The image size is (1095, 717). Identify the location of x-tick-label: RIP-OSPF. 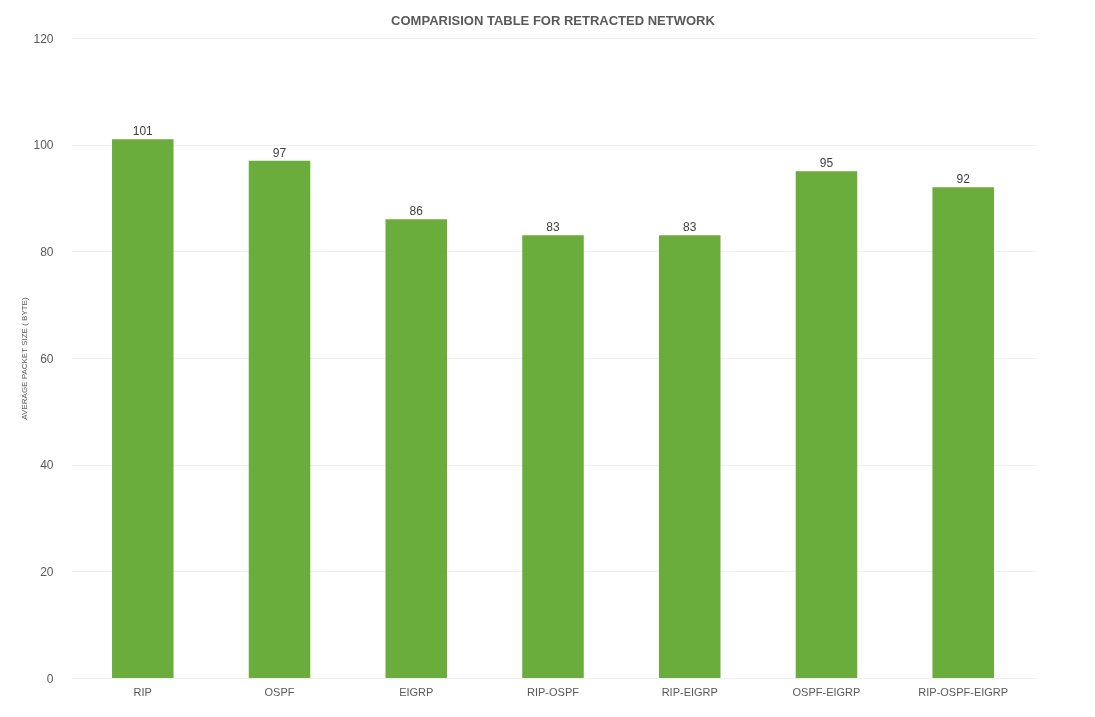
(553, 691).